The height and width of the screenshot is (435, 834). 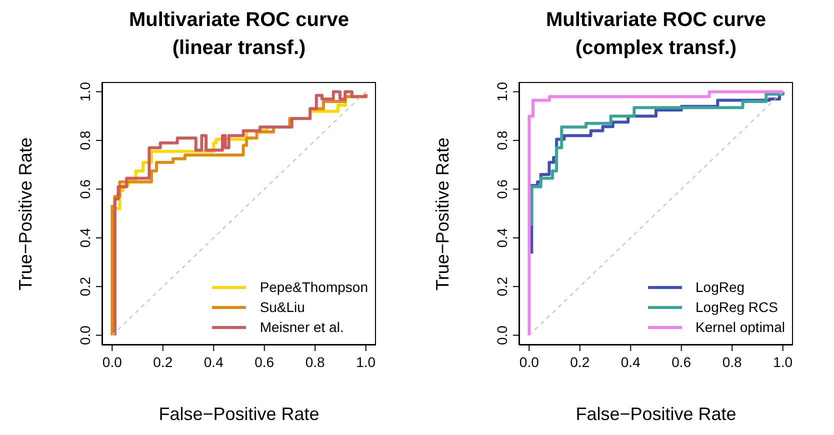 What do you see at coordinates (282, 307) in the screenshot?
I see `legend-label: Su&Liu` at bounding box center [282, 307].